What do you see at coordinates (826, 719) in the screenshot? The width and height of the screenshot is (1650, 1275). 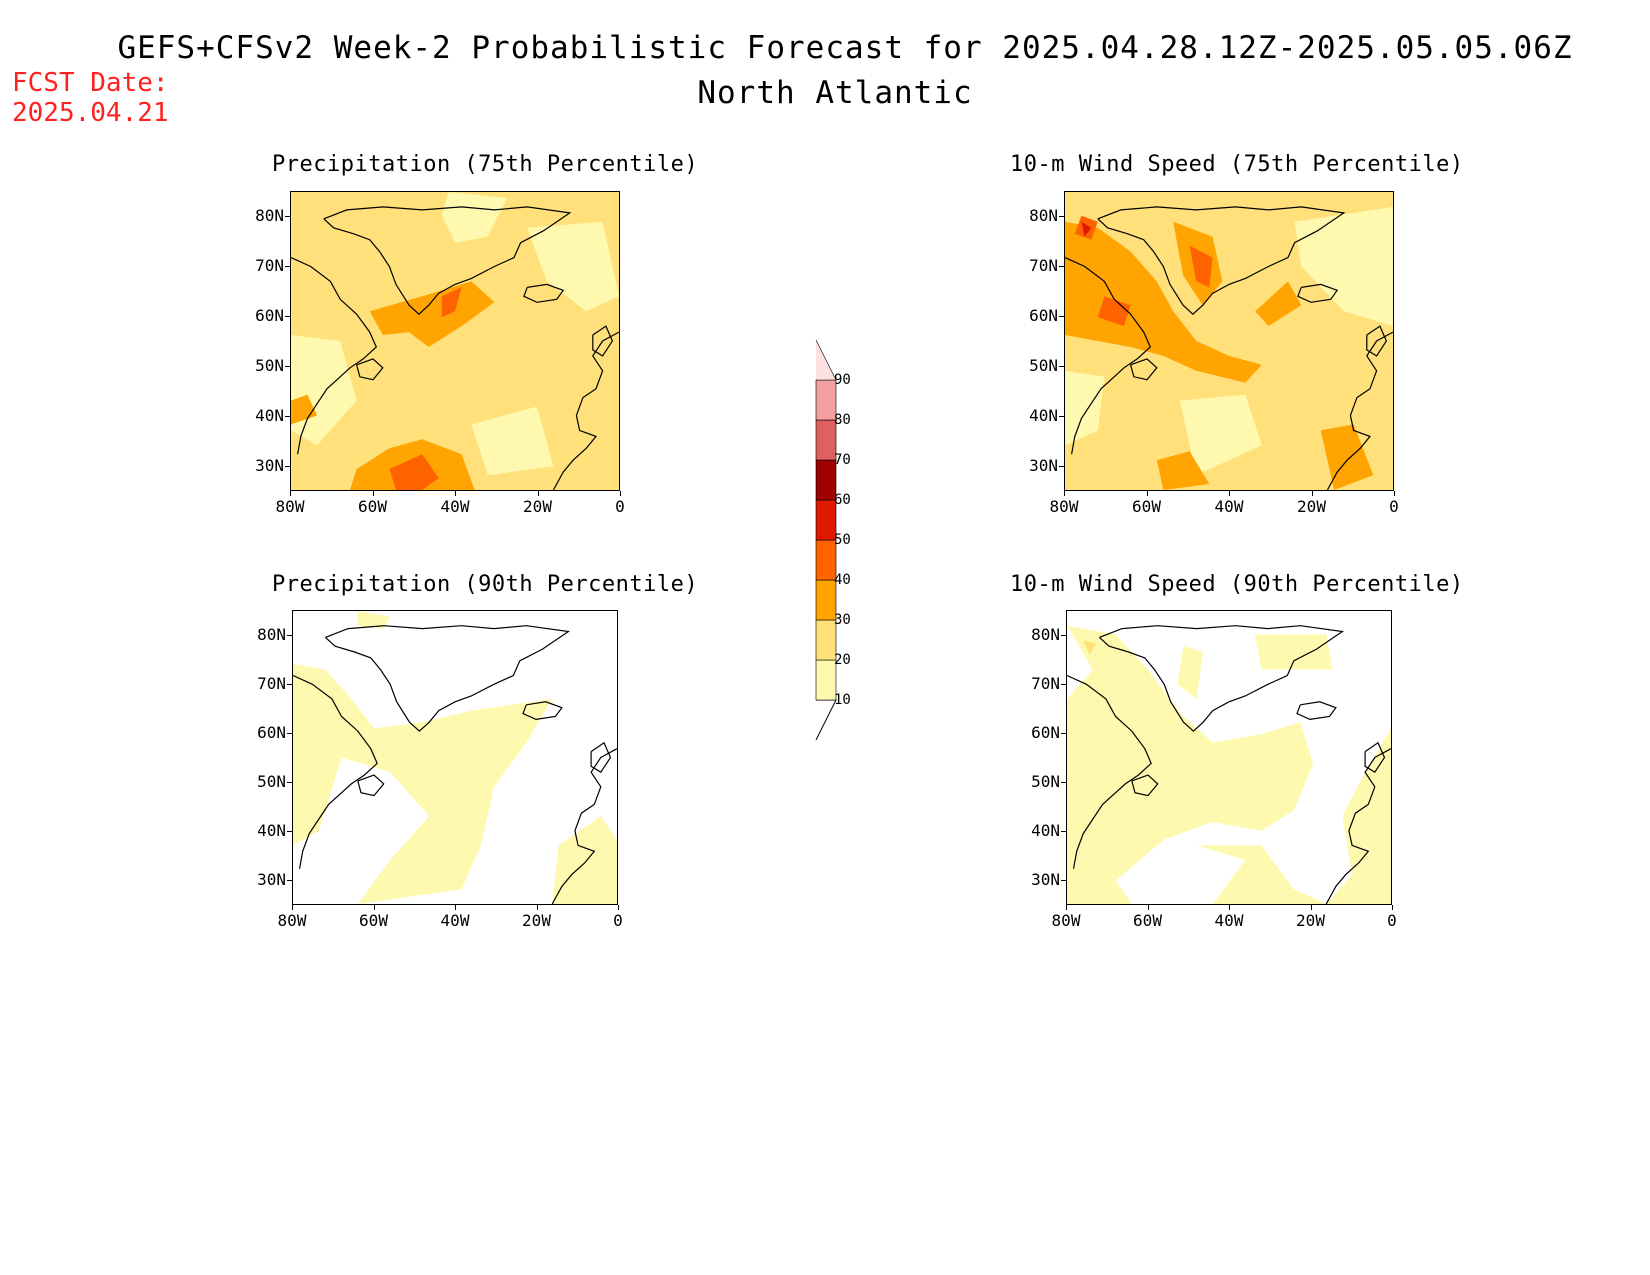 I see `colorbar-low-arrow` at bounding box center [826, 719].